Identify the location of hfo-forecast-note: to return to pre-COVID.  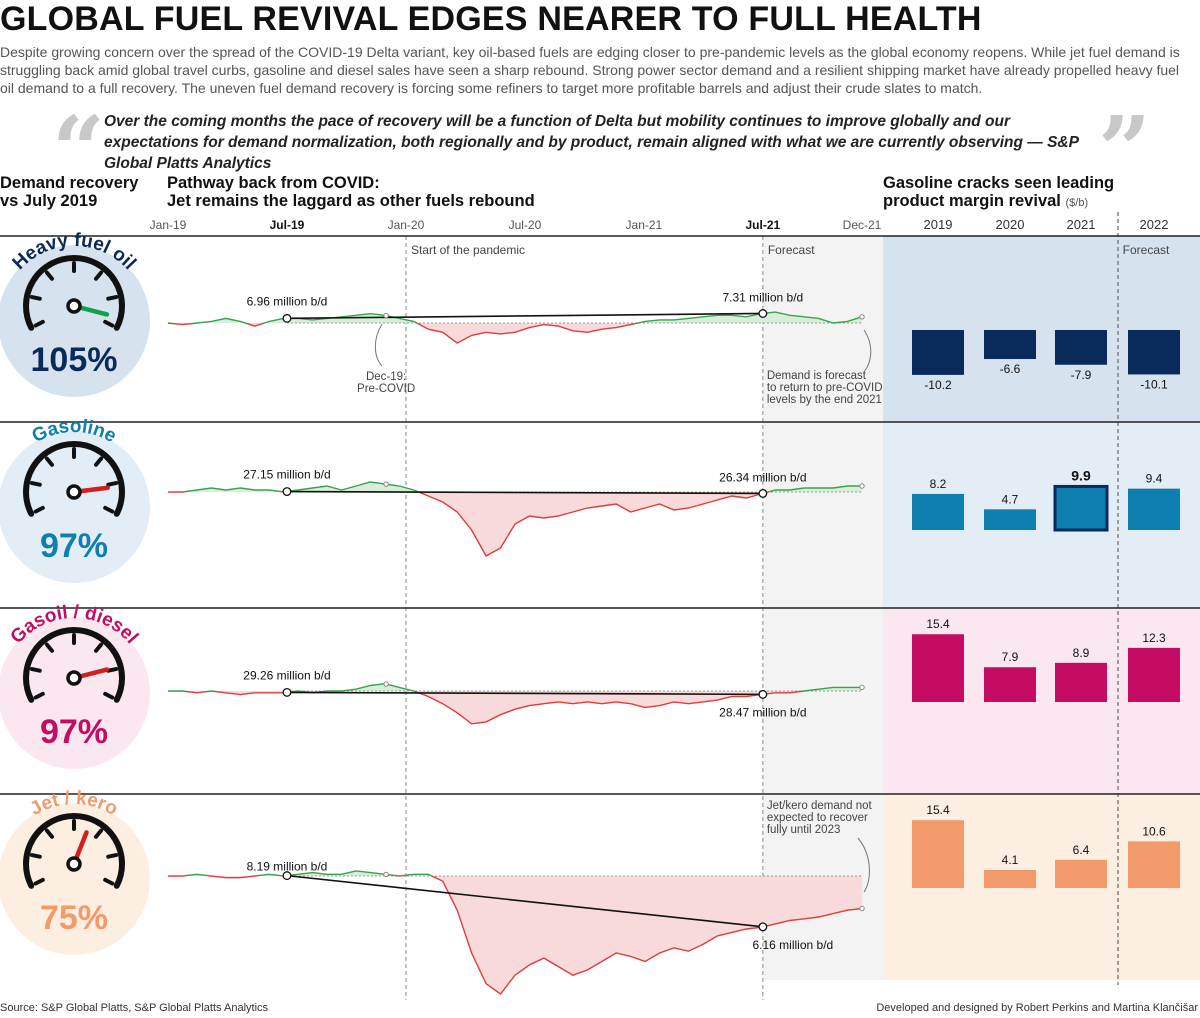
(825, 388).